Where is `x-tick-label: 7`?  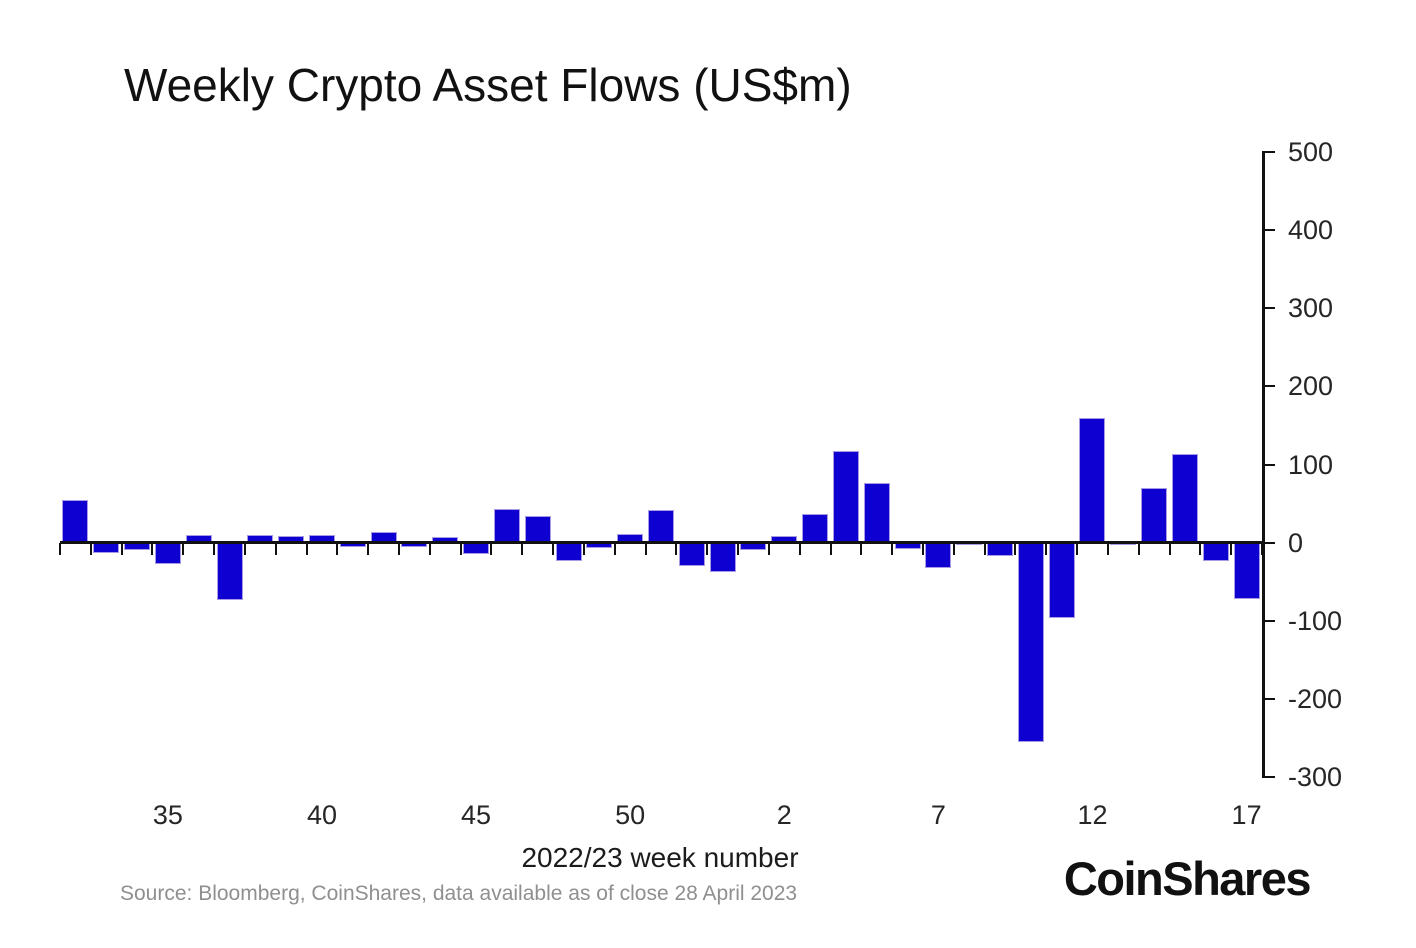 x-tick-label: 7 is located at coordinates (938, 815).